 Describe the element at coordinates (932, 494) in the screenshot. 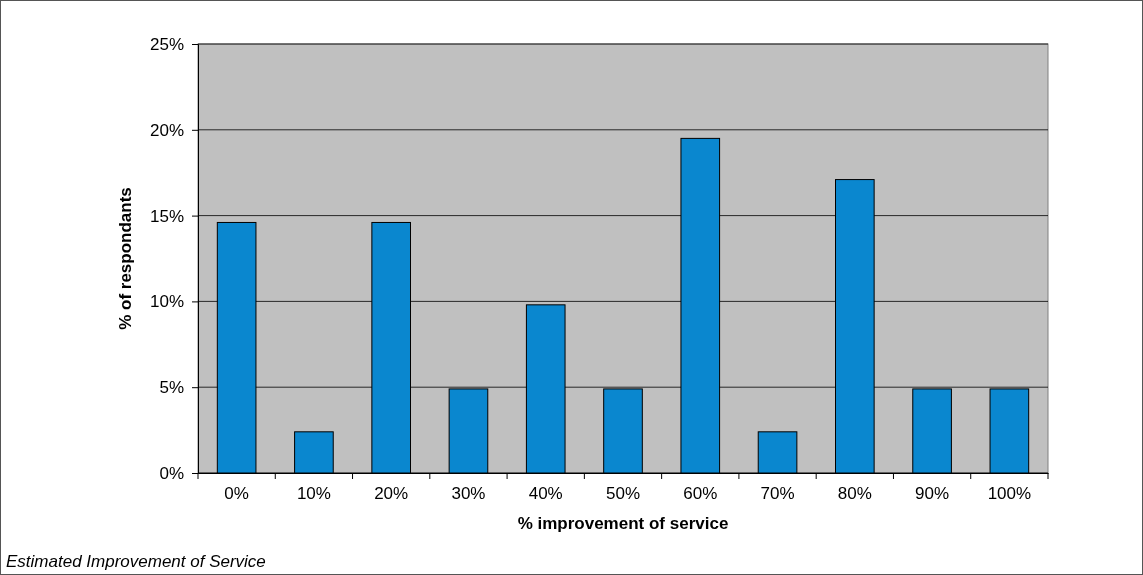

I see `x-tick-label: 90%` at that location.